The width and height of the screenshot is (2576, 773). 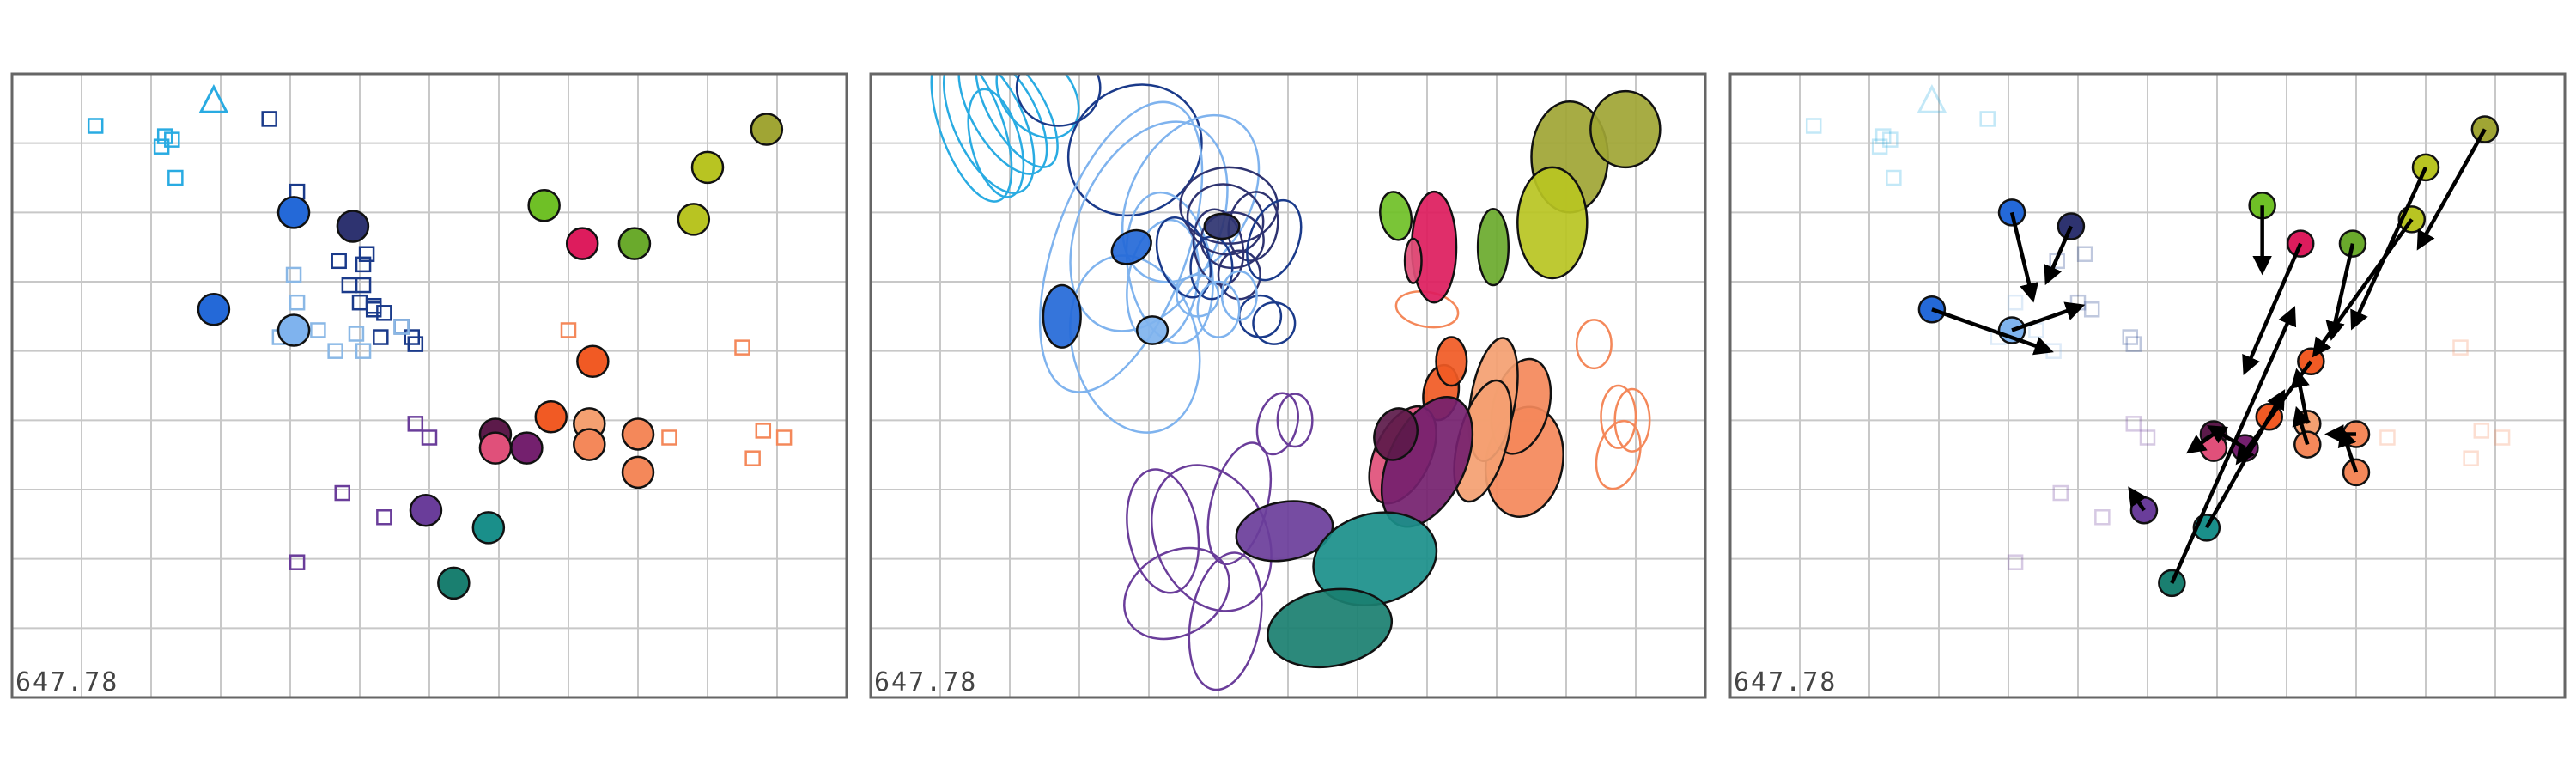 What do you see at coordinates (2011, 212) in the screenshot?
I see `transition-point` at bounding box center [2011, 212].